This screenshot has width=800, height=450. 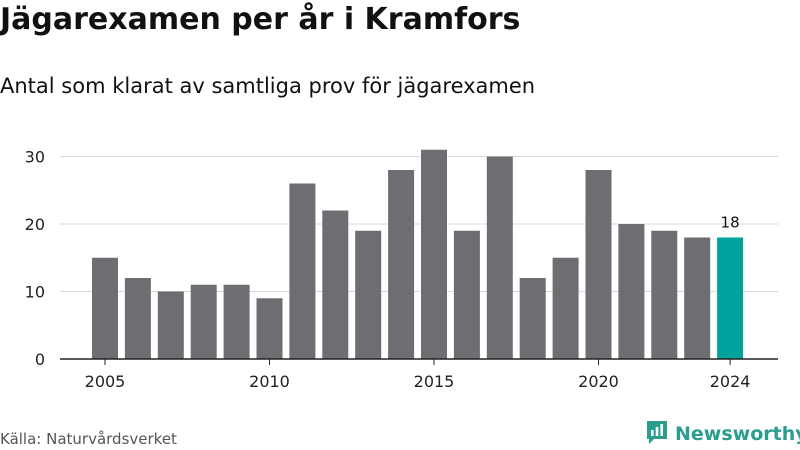 What do you see at coordinates (657, 434) in the screenshot?
I see `newsworthy-logo-icon` at bounding box center [657, 434].